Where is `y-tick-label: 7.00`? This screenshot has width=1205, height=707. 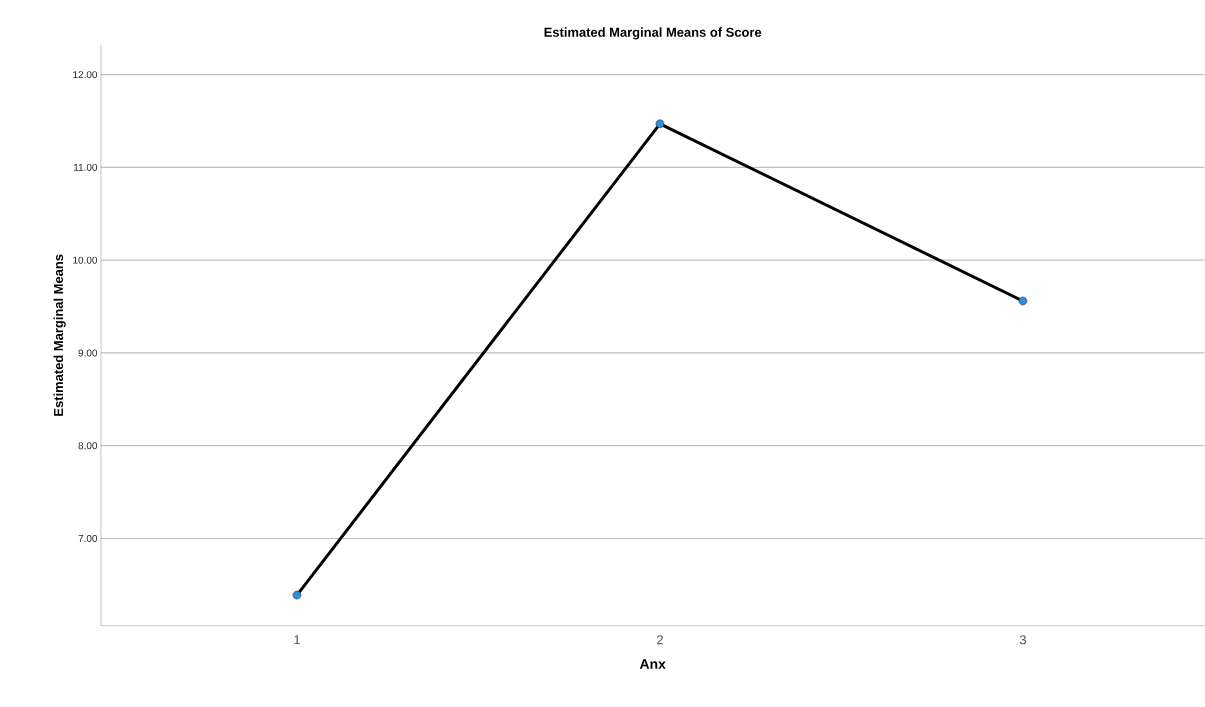
y-tick-label: 7.00 is located at coordinates (88, 539).